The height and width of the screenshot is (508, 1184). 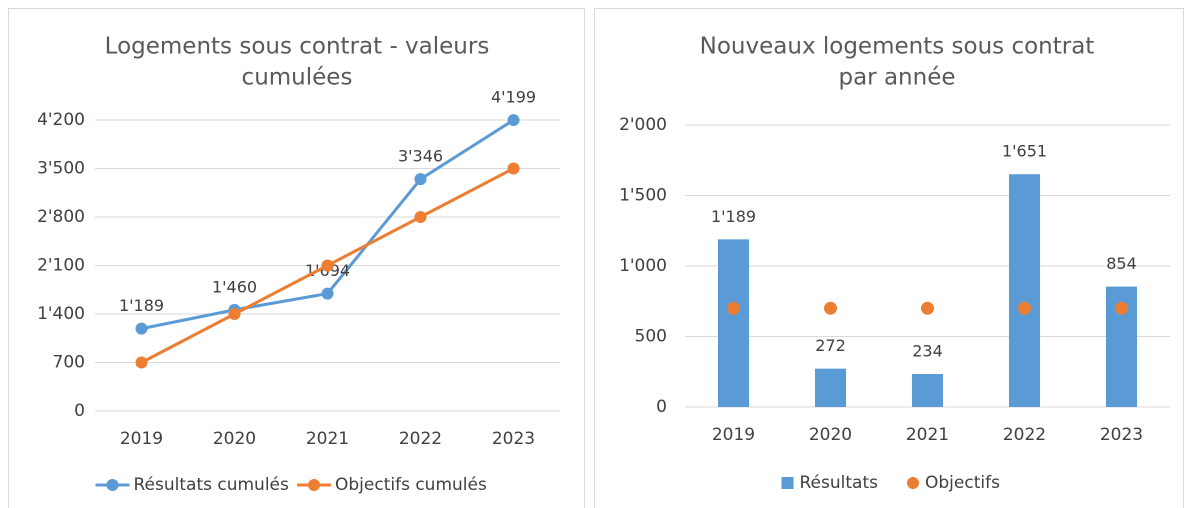 What do you see at coordinates (513, 97) in the screenshot?
I see `value-label: 4'199` at bounding box center [513, 97].